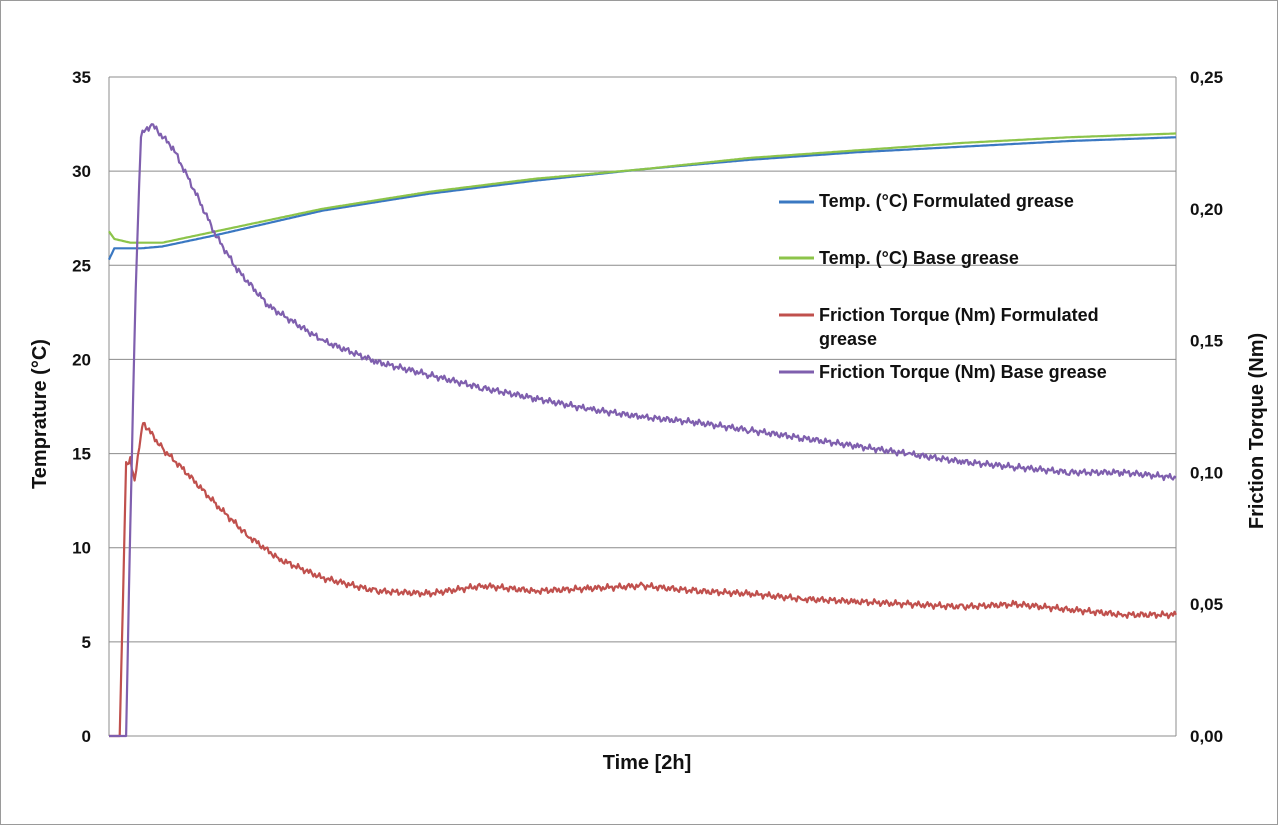  Describe the element at coordinates (1206, 209) in the screenshot. I see `y2-tick-label: 0,20` at that location.